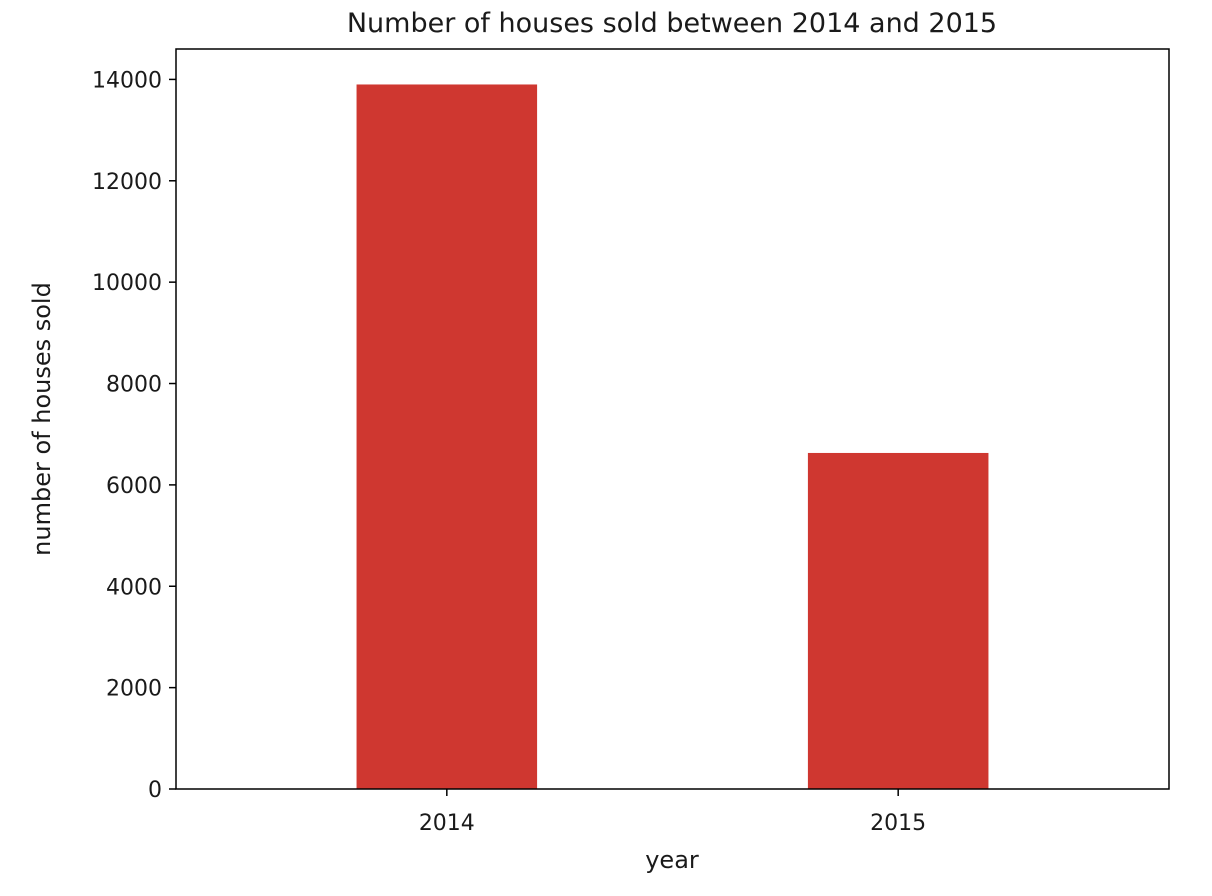 The height and width of the screenshot is (896, 1212). Describe the element at coordinates (155, 790) in the screenshot. I see `y-tick-label: 0` at that location.